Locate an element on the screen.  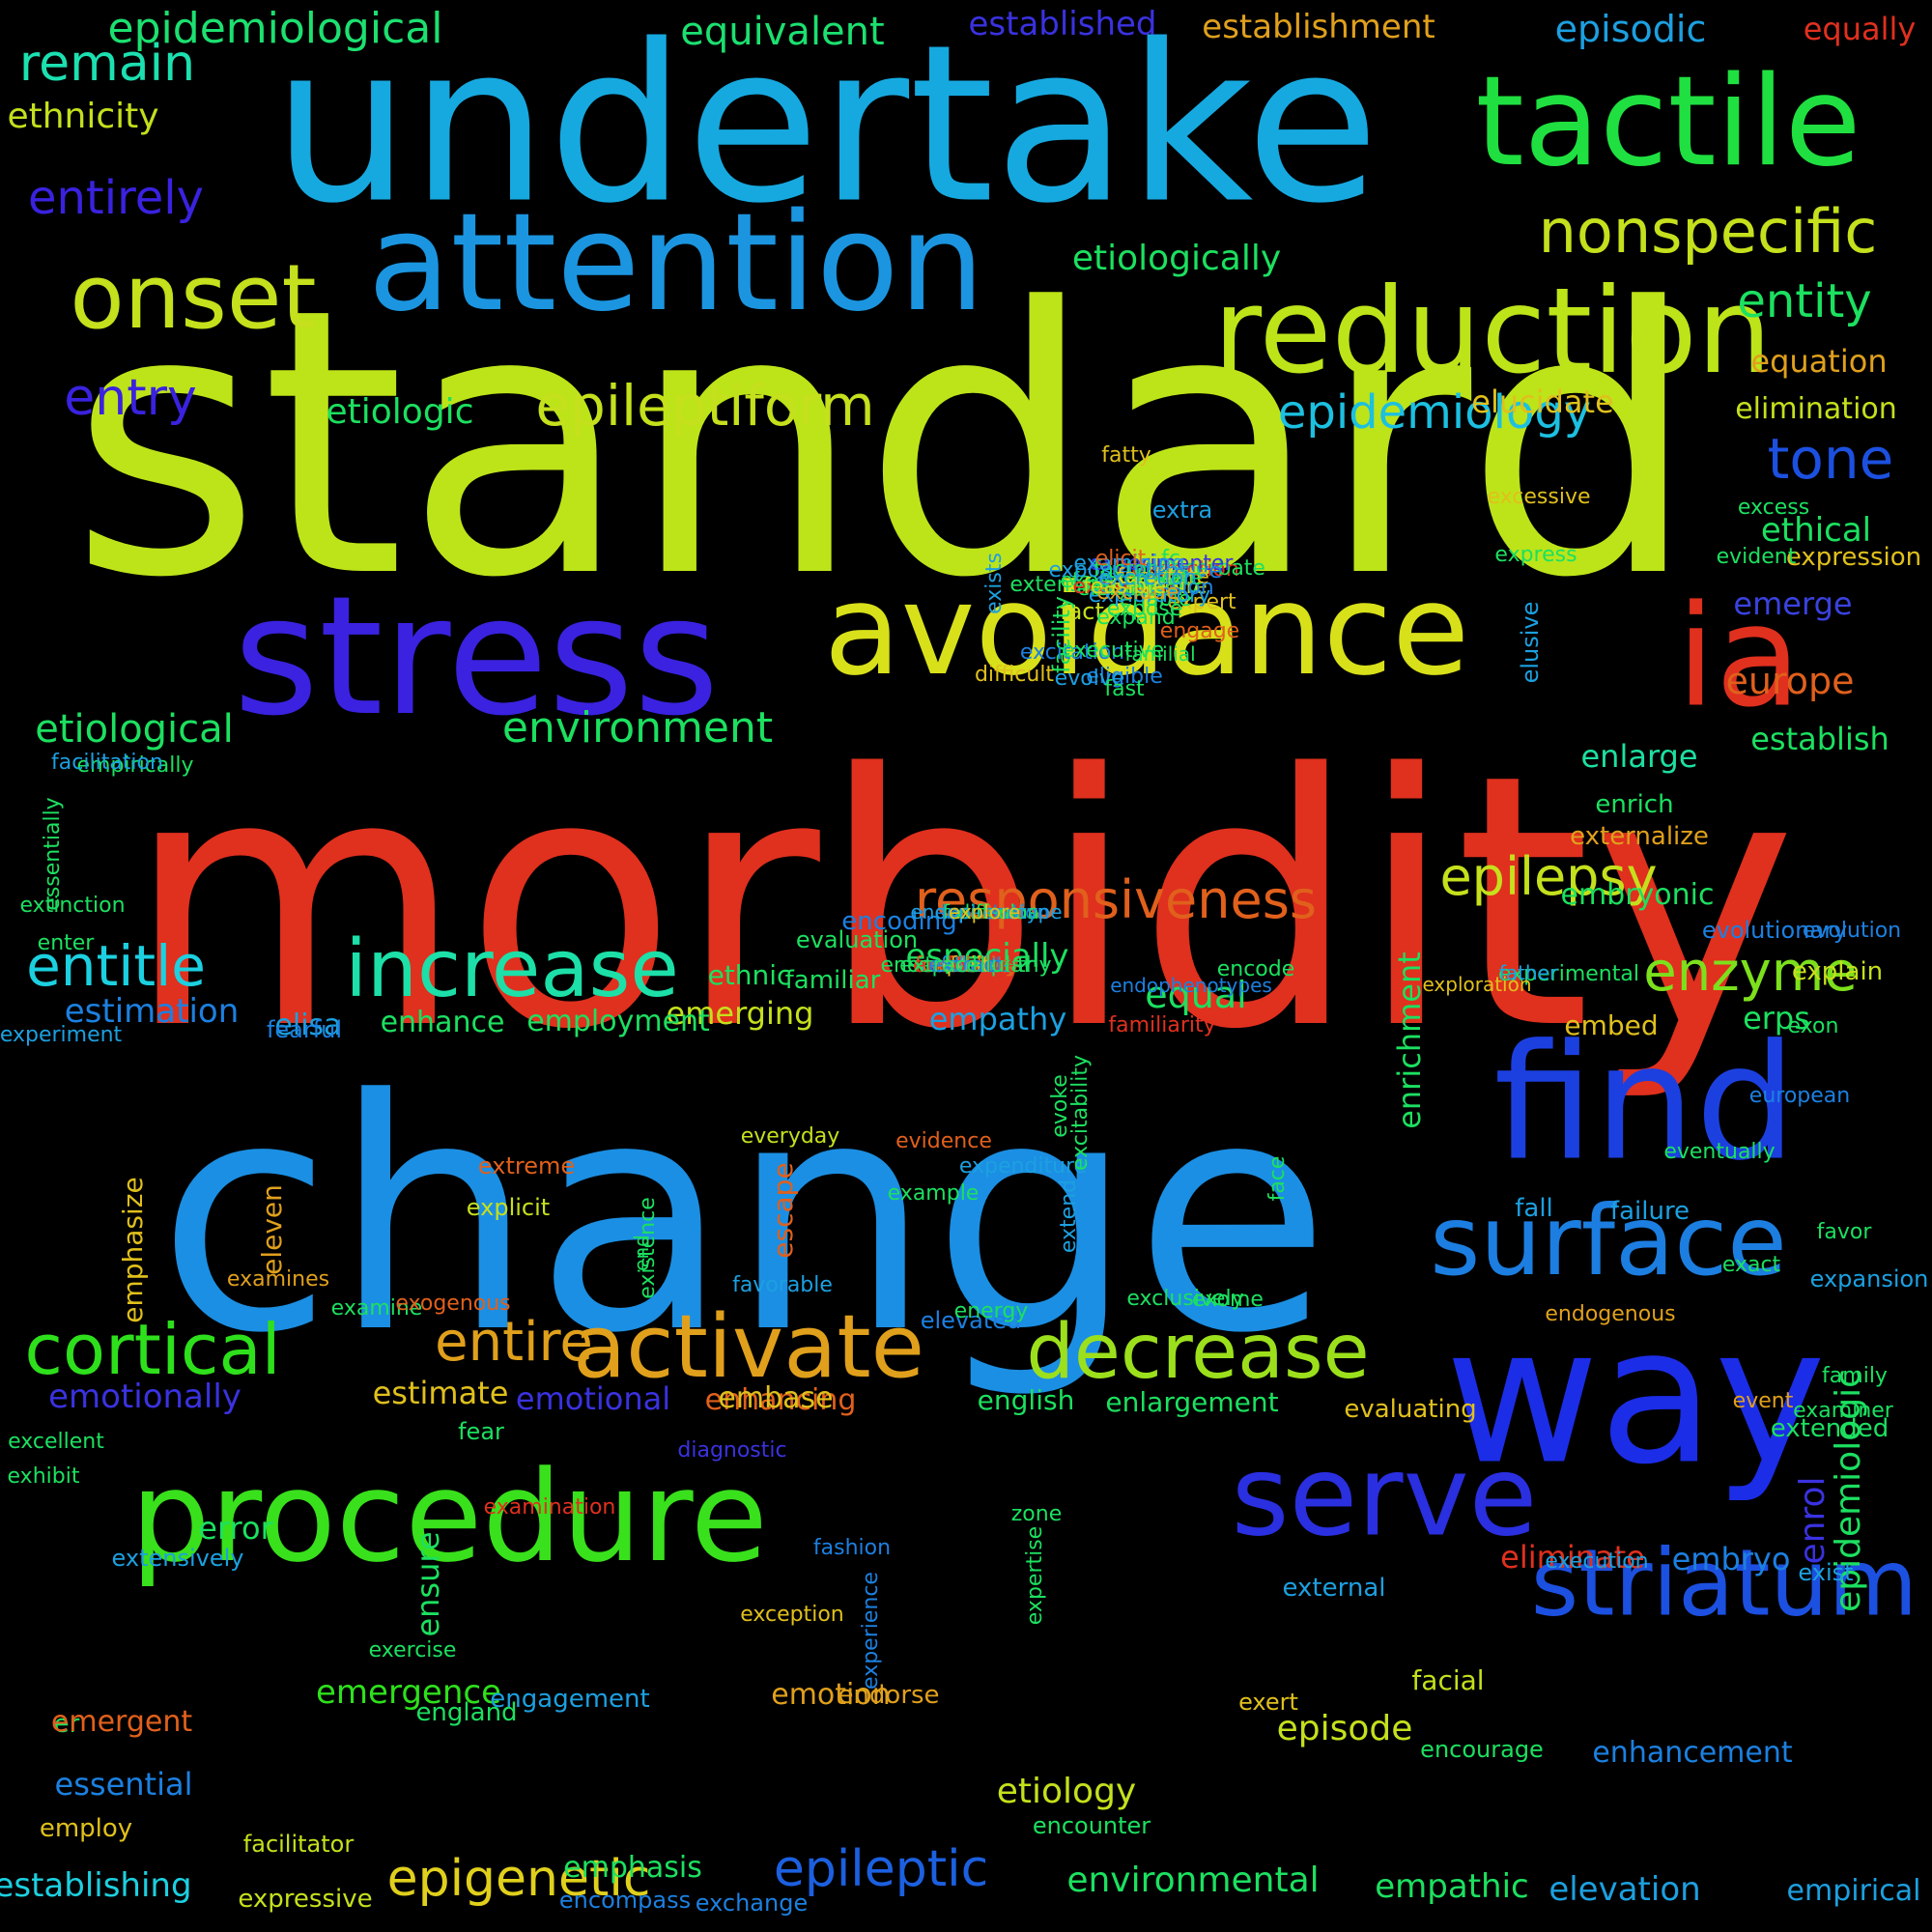
cloud-word: feasibility is located at coordinates (966, 965).